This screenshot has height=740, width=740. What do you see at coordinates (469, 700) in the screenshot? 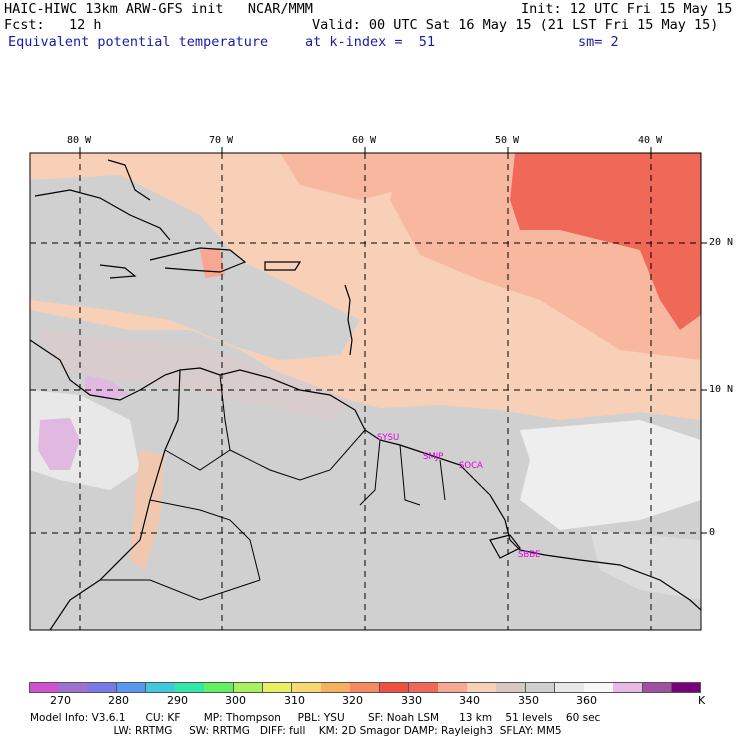
I see `colorbar-label-340: 340` at bounding box center [469, 700].